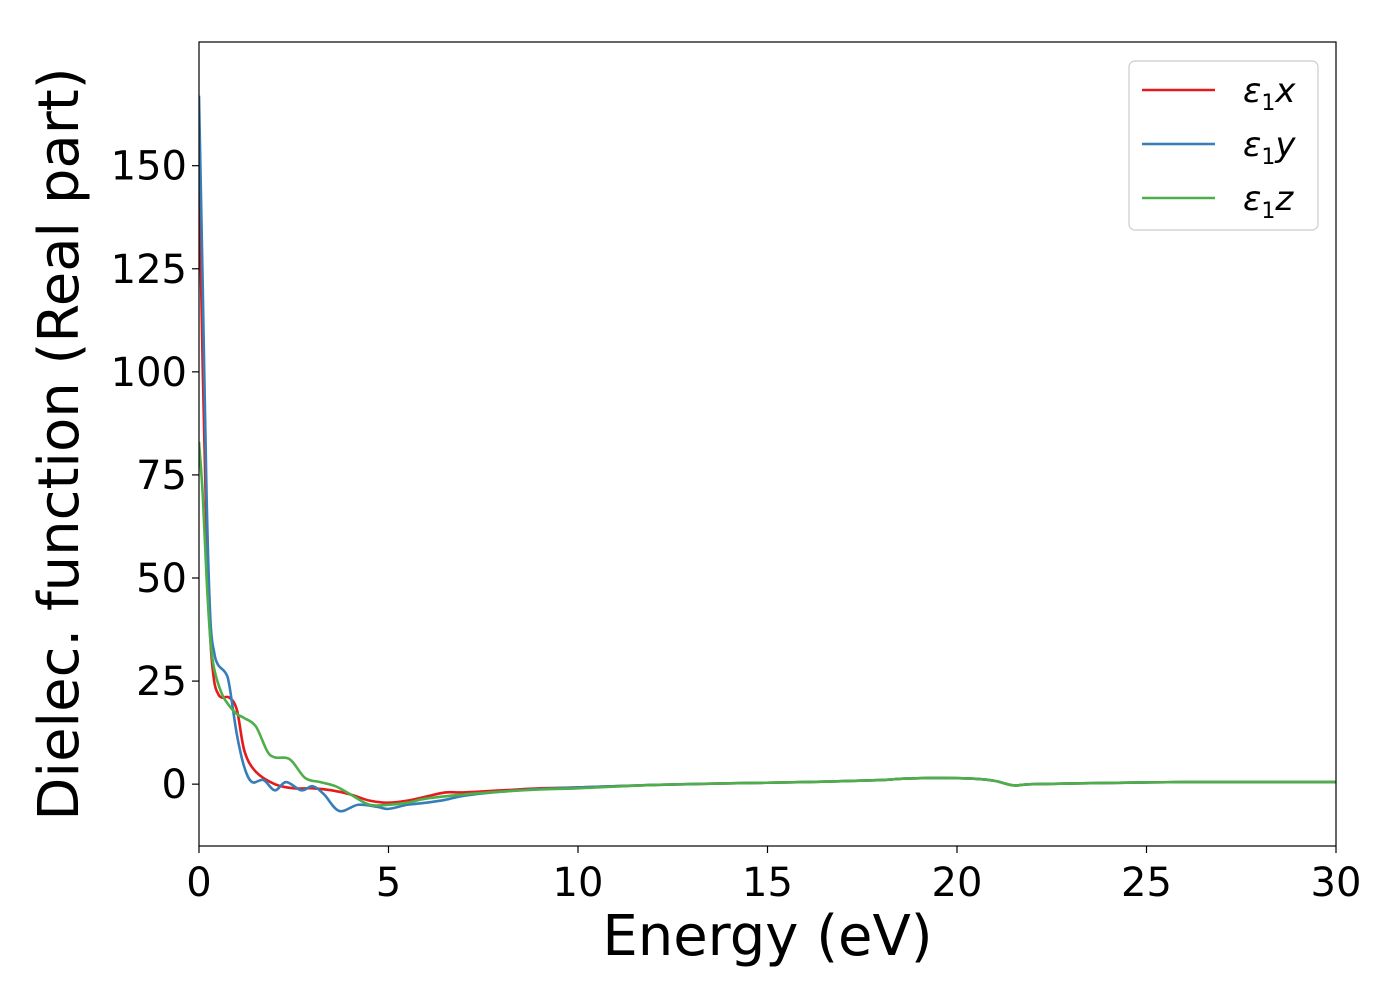 This screenshot has height=1000, width=1400. I want to click on x-axis-ticks: 0 5 10 15 20 25 30, so click(773, 876).